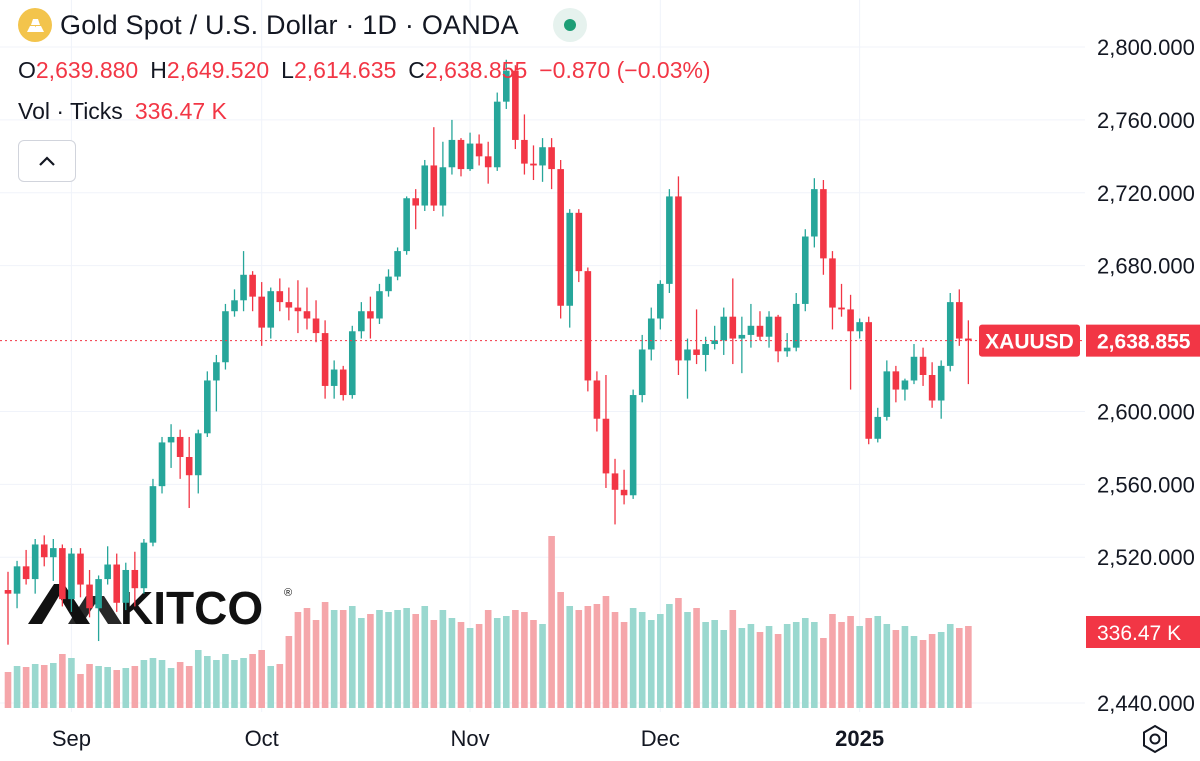 This screenshot has width=1200, height=761. Describe the element at coordinates (1155, 739) in the screenshot. I see `settings-button` at that location.